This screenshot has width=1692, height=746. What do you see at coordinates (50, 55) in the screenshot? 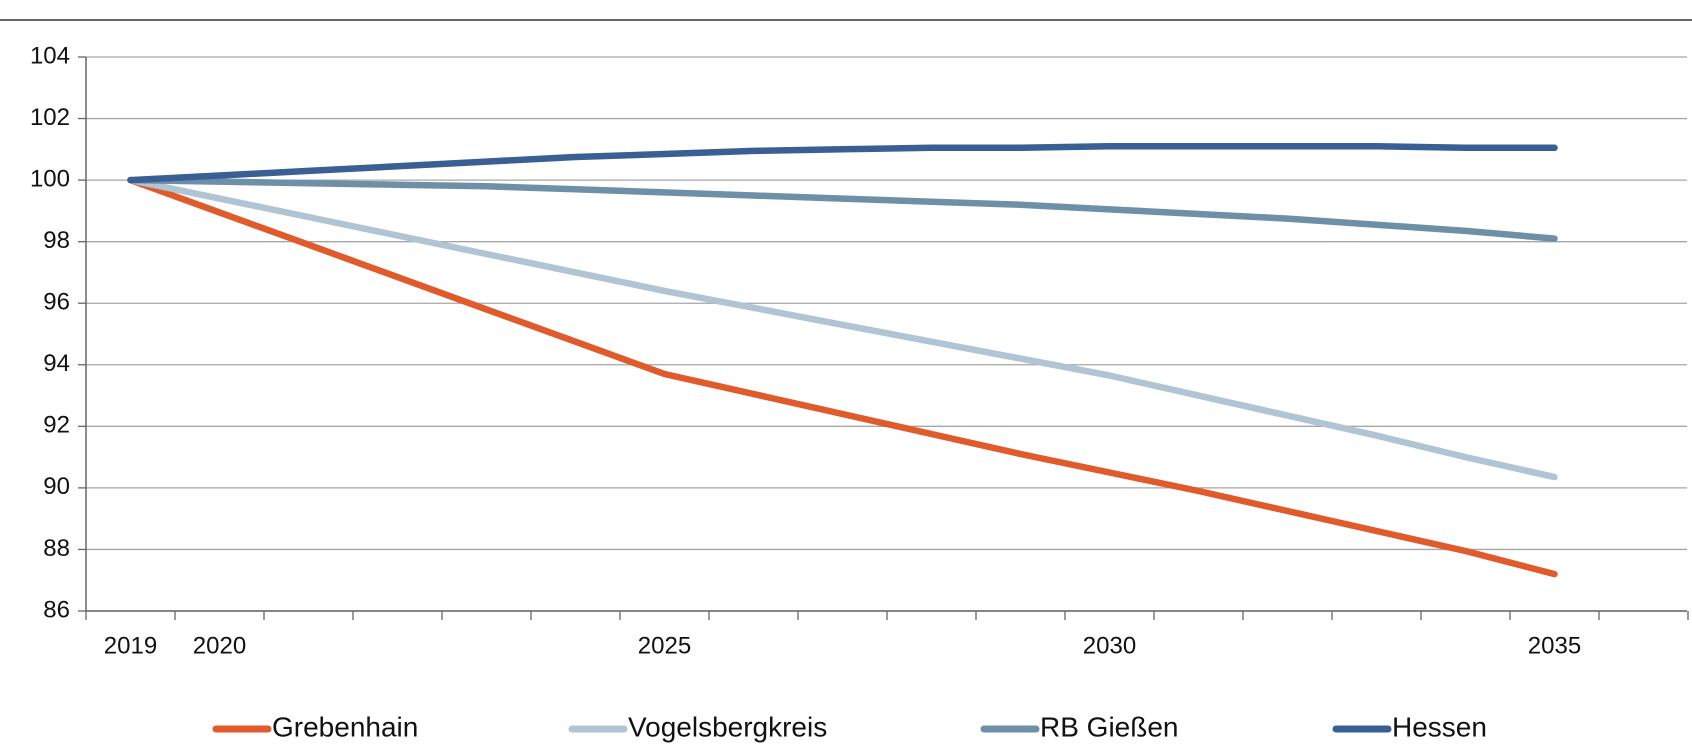
I see `y-tick-label: 104` at bounding box center [50, 55].